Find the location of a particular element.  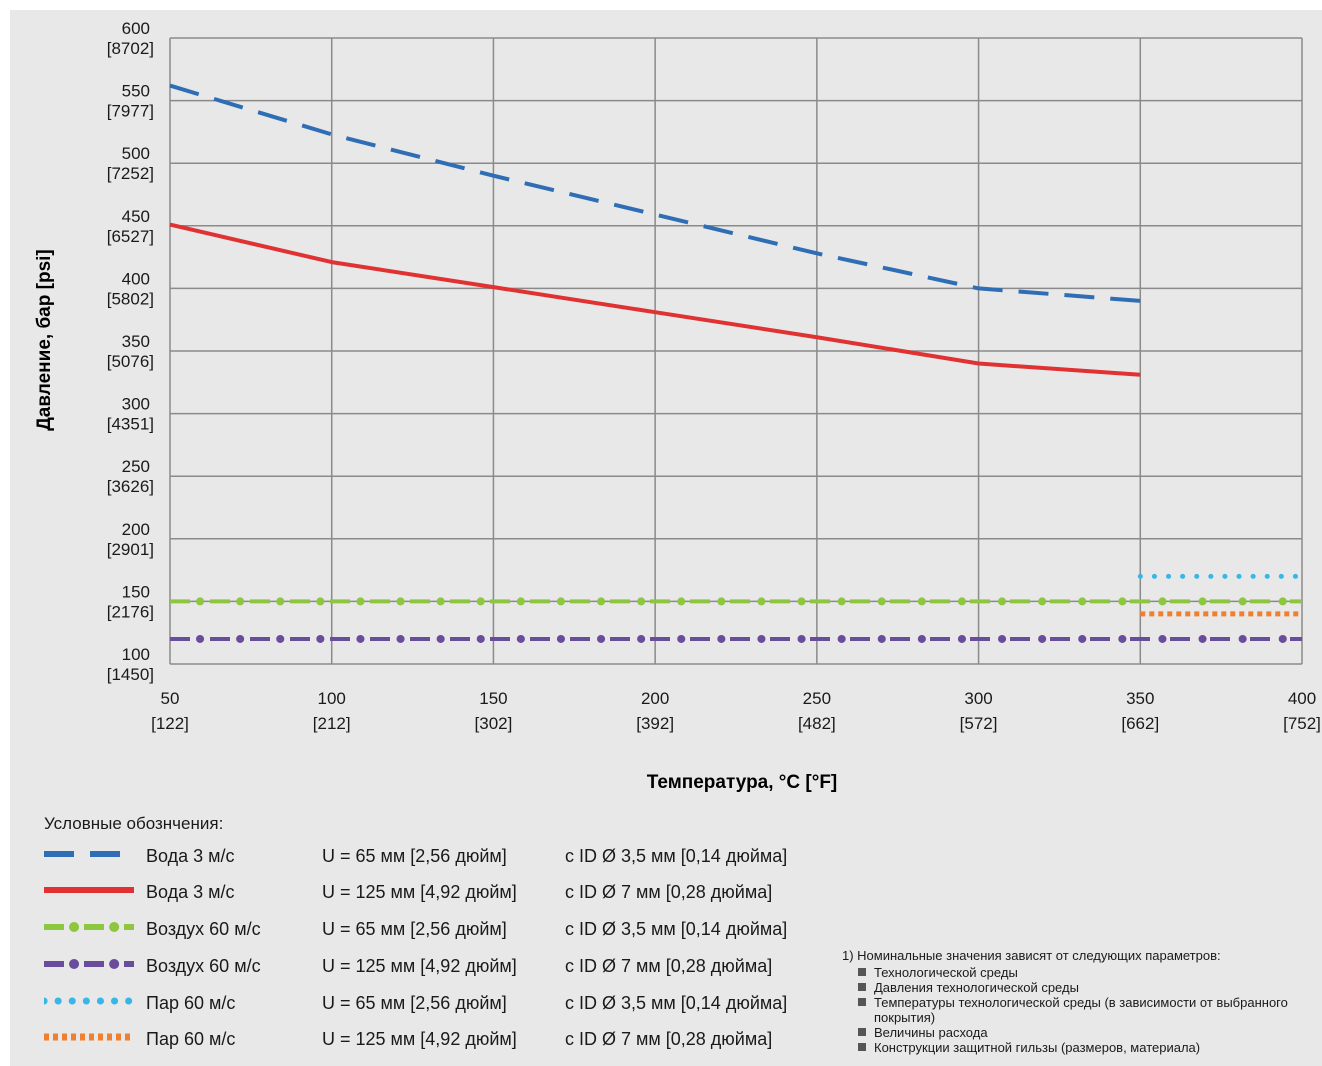

x-tick-label: 250 is located at coordinates (817, 698).